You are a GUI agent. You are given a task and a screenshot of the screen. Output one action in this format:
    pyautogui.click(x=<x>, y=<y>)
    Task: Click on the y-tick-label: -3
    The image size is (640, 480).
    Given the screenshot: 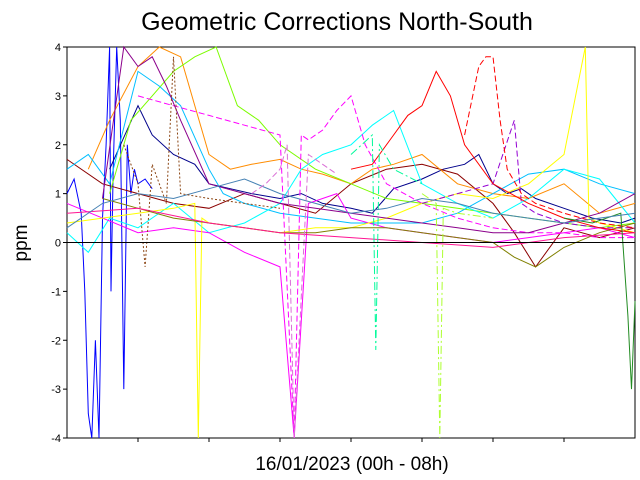 What is the action you would take?
    pyautogui.click(x=56, y=390)
    